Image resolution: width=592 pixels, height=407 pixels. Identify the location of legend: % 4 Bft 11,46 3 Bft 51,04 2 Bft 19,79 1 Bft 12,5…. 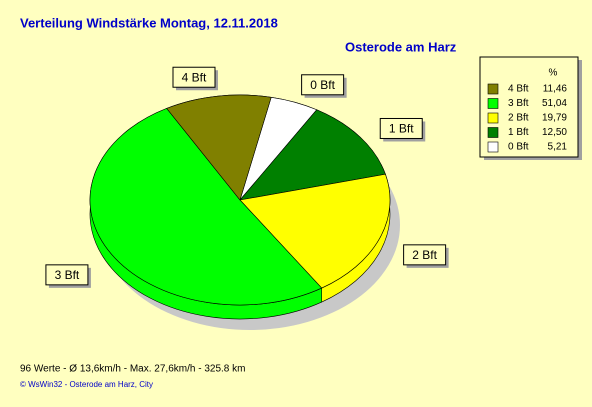
(527, 110).